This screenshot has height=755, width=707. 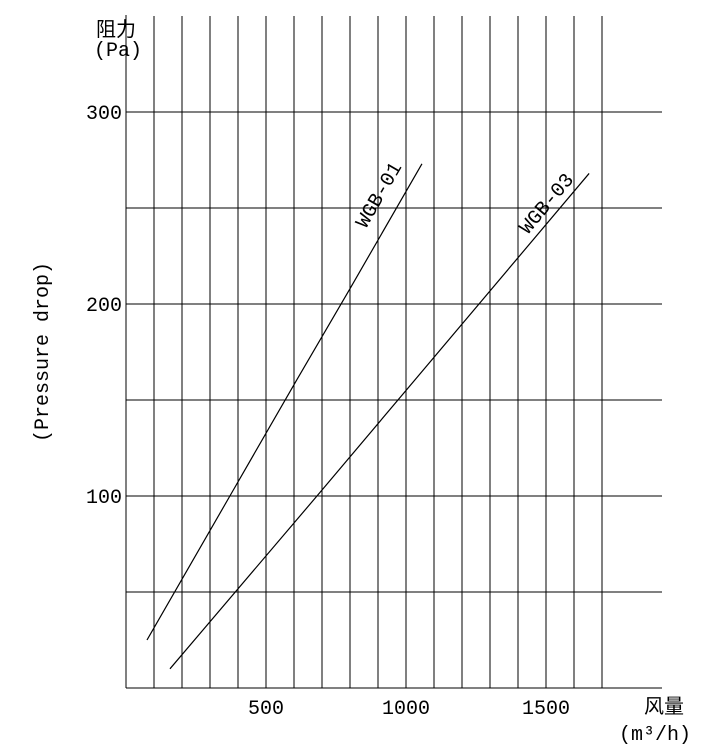 I want to click on y-tick-label: 200, so click(x=104, y=306).